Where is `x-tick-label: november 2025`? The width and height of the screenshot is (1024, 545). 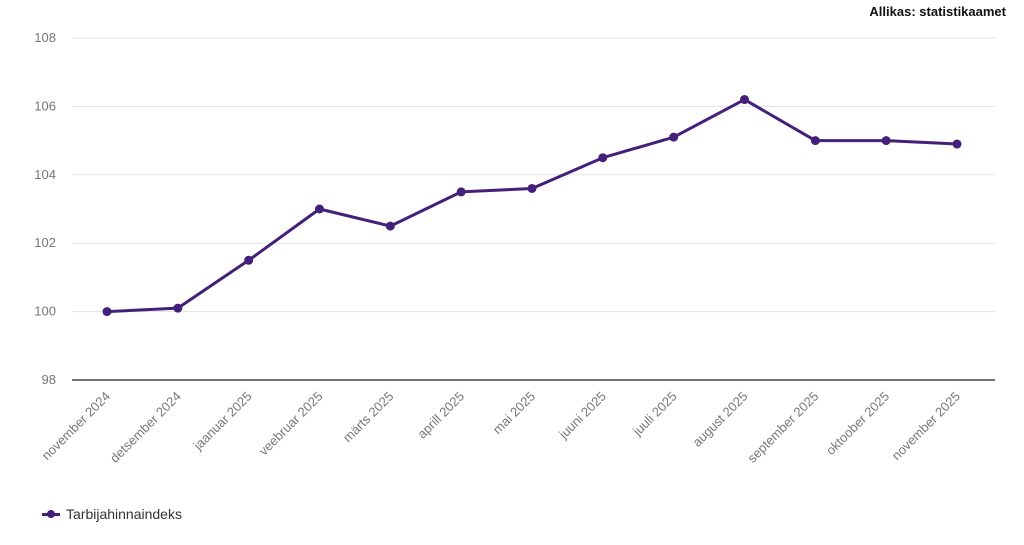
x-tick-label: november 2025 is located at coordinates (926, 426).